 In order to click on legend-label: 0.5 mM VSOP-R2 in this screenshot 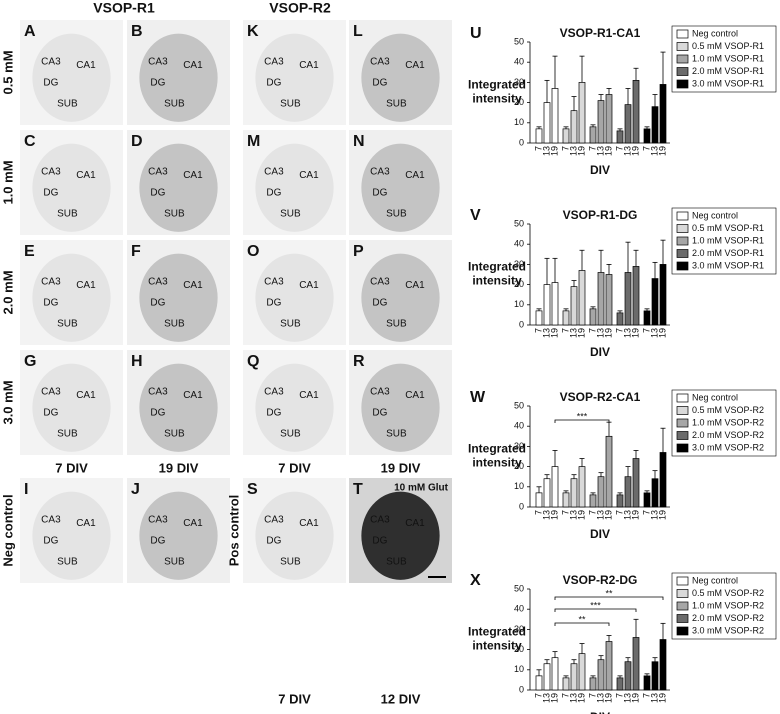, I will do `click(728, 593)`.